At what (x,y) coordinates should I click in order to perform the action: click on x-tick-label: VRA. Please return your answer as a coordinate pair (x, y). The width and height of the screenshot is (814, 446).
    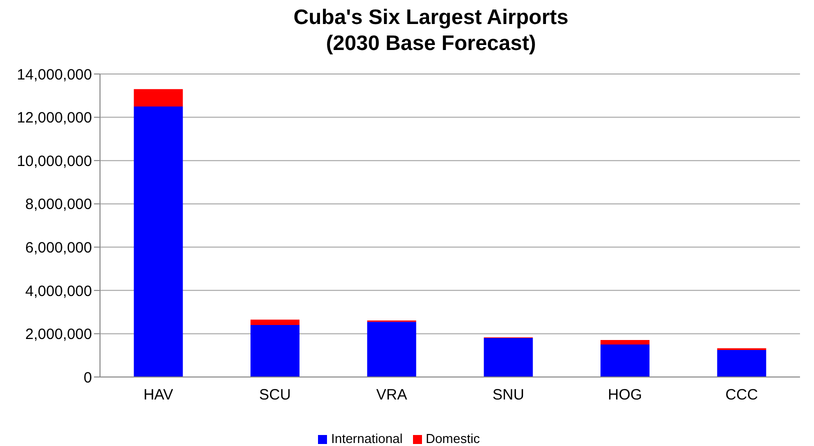
    Looking at the image, I should click on (392, 395).